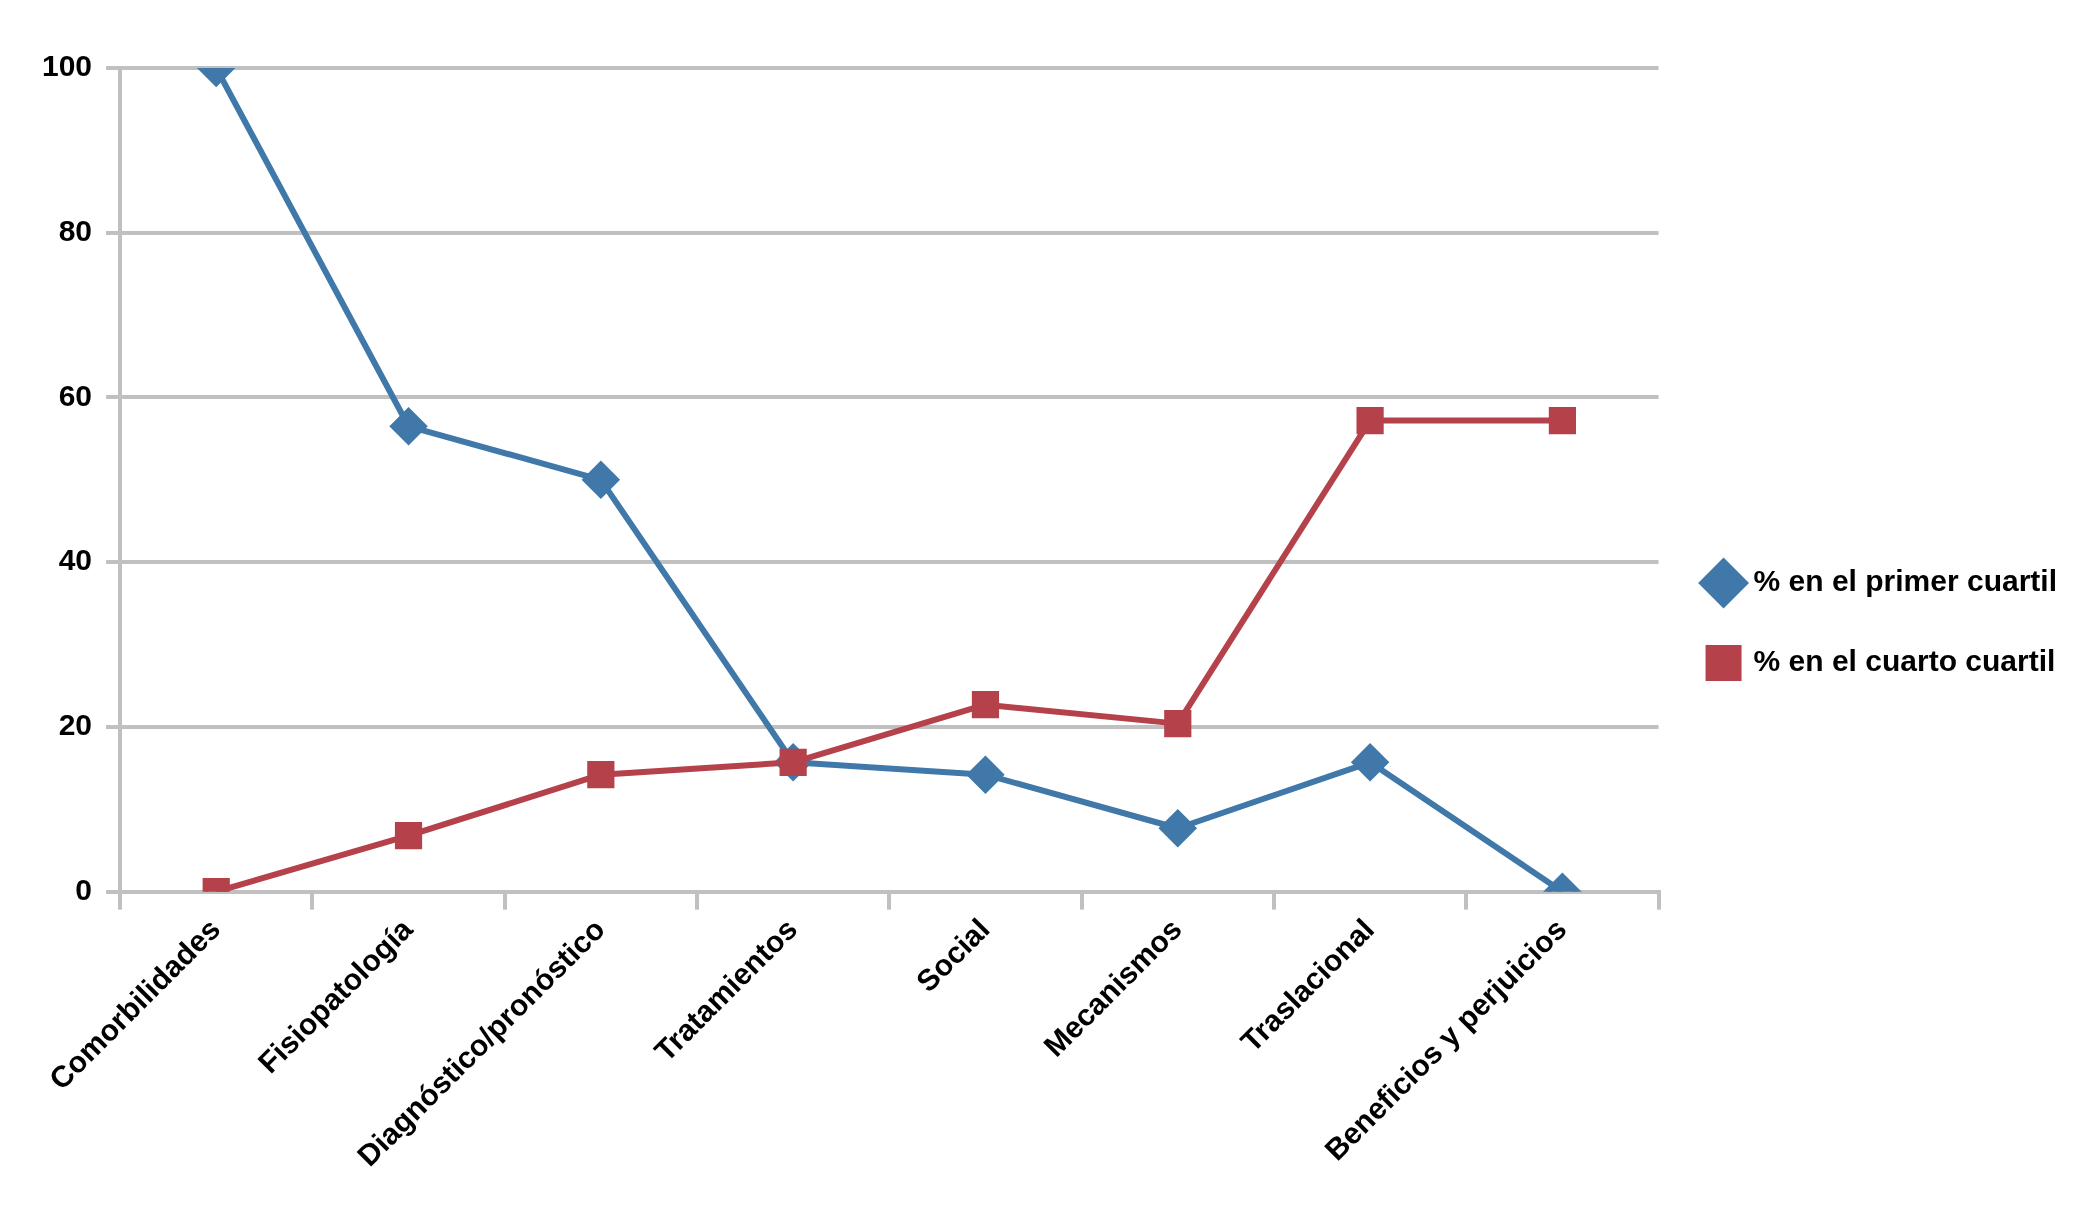 This screenshot has height=1215, width=2095. I want to click on legend-label: % en el cuarto cuartil, so click(1904, 661).